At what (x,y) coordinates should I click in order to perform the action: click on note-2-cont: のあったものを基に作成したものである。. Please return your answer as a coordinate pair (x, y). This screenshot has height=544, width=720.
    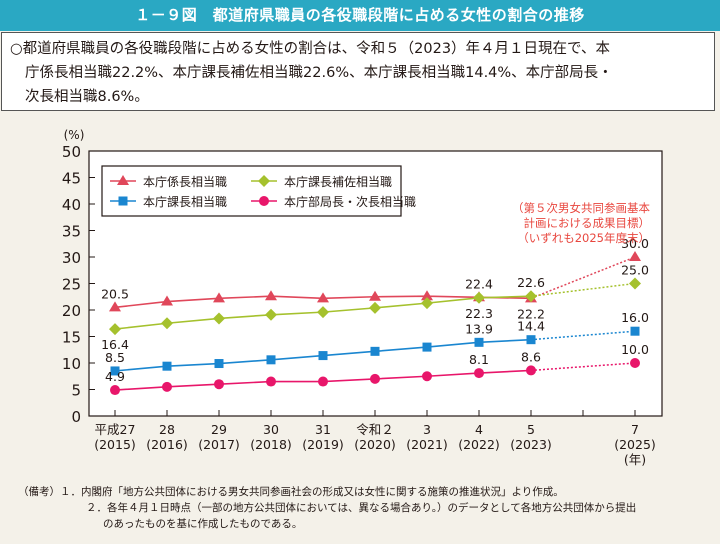
    Looking at the image, I should click on (203, 524).